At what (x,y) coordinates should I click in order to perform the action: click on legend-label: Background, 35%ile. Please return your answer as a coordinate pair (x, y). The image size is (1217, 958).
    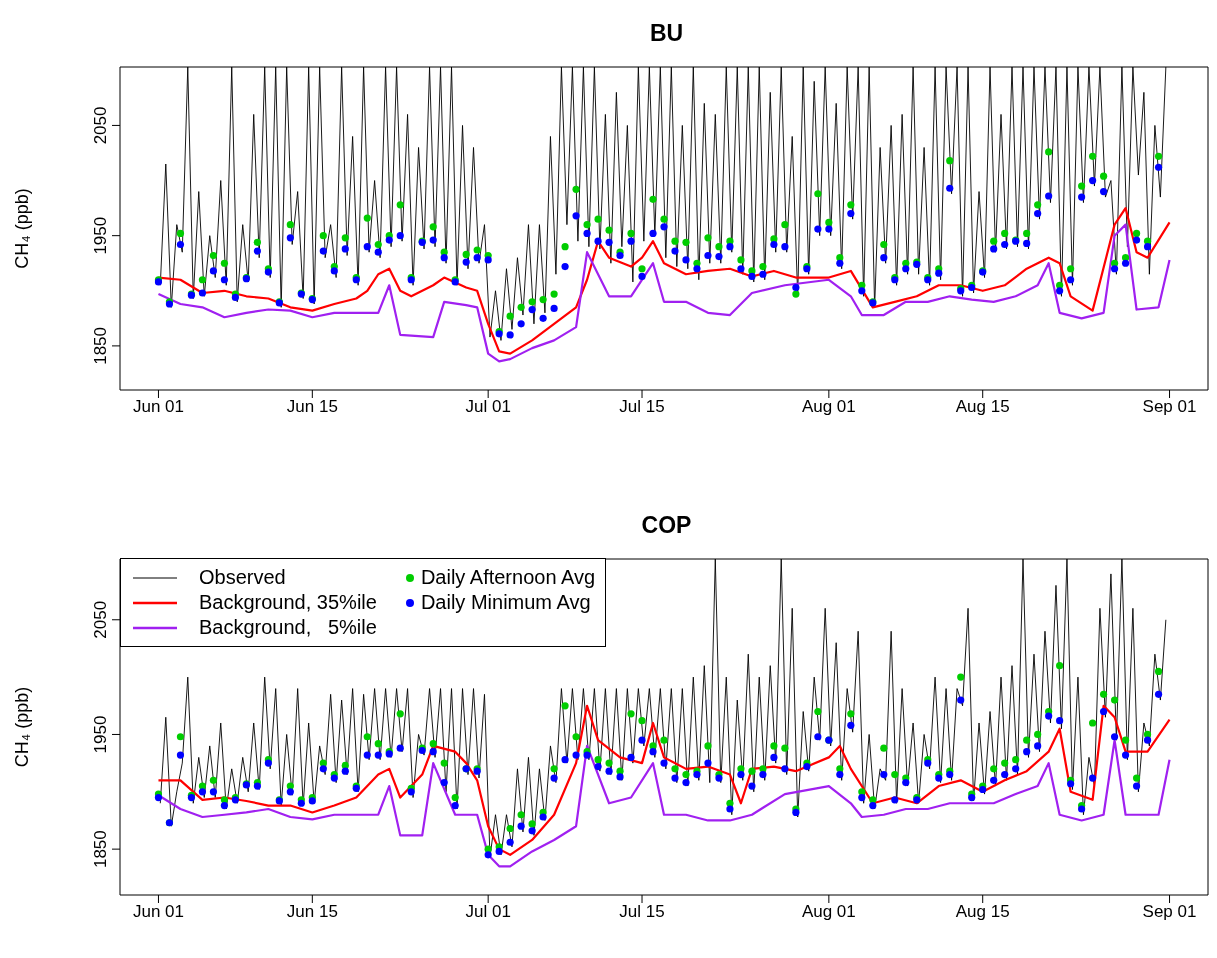
    Looking at the image, I should click on (288, 602).